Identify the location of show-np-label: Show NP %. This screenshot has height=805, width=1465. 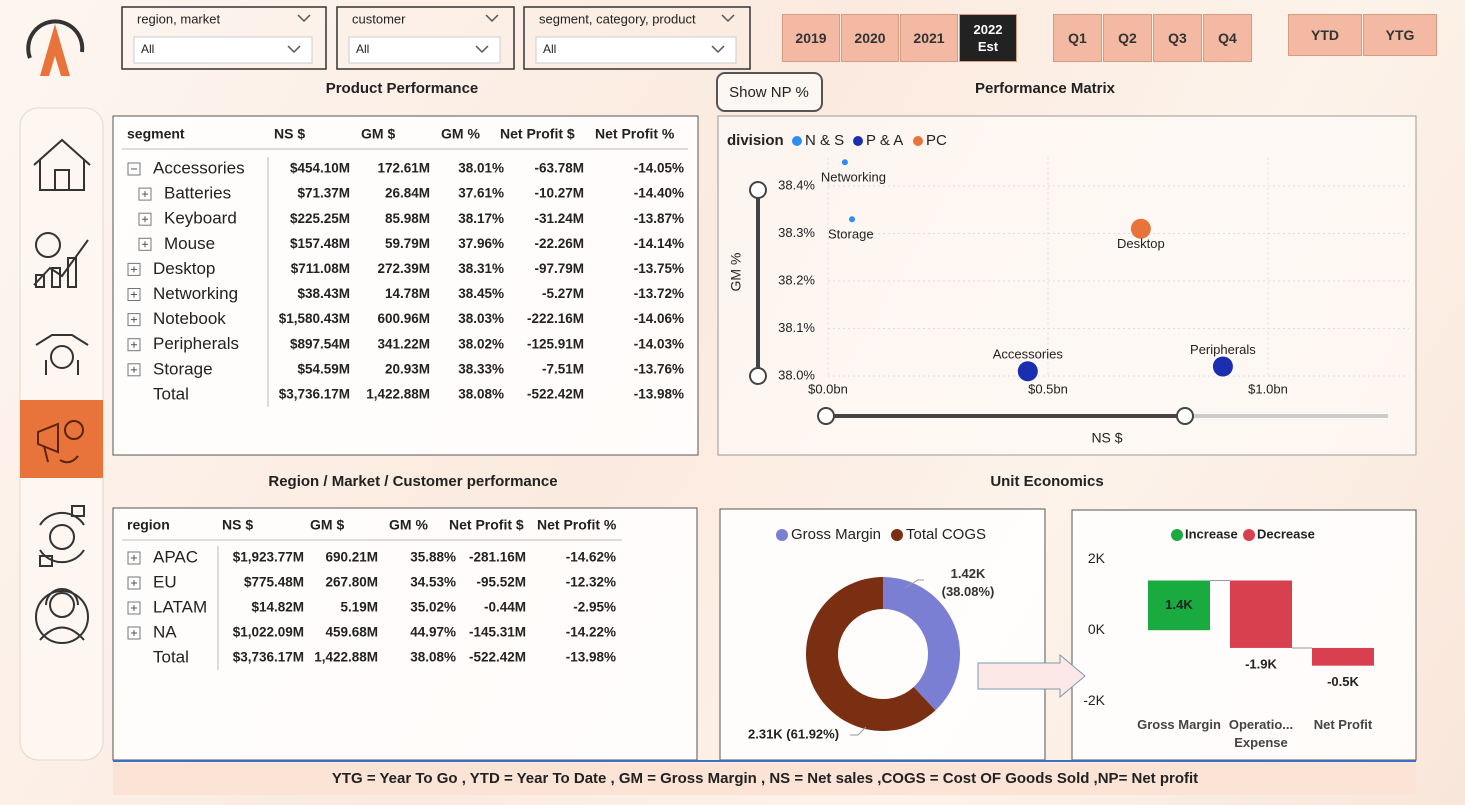
(769, 92).